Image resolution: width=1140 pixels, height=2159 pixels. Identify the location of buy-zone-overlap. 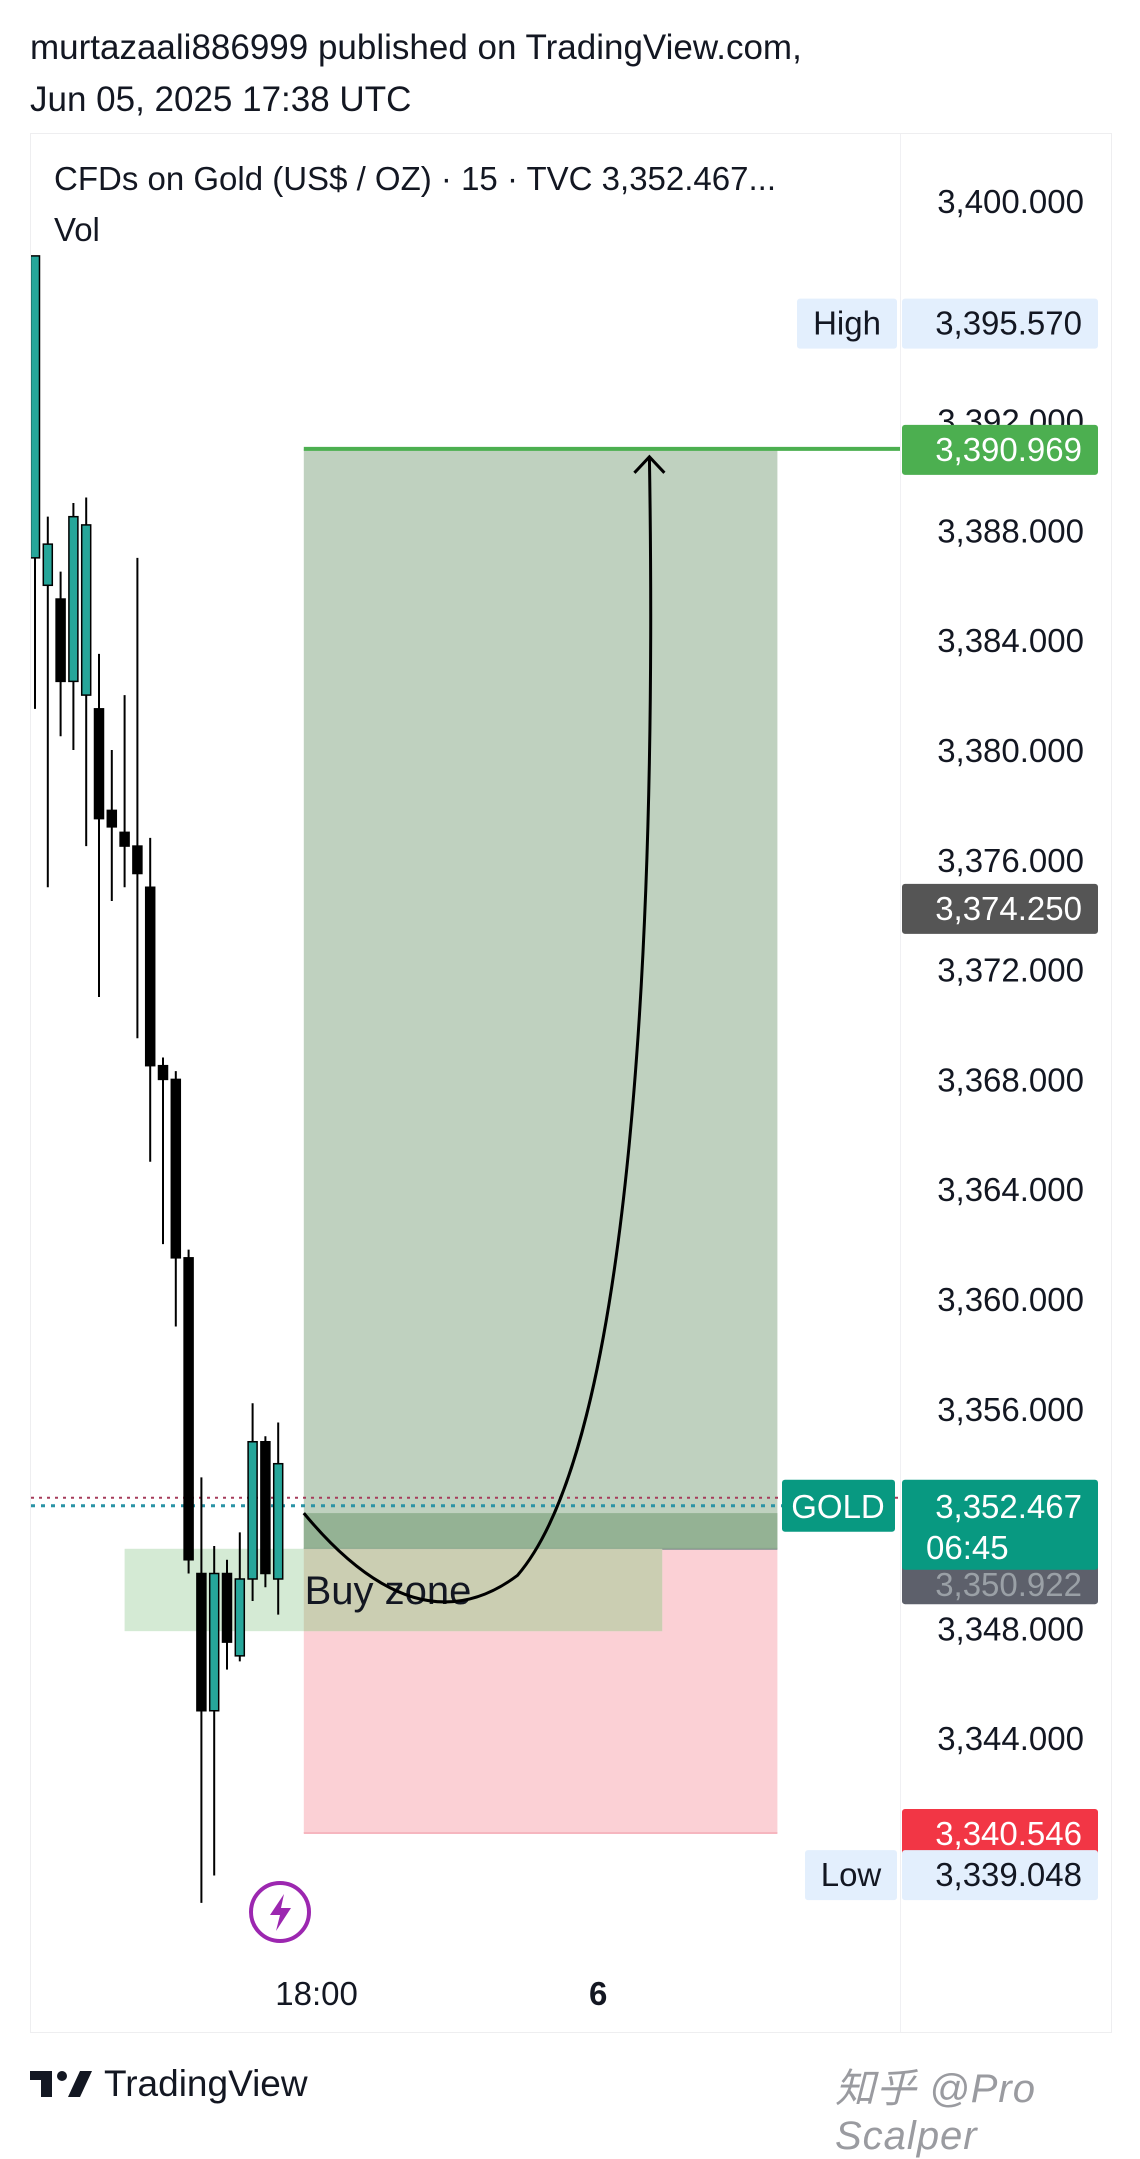
(483, 1590).